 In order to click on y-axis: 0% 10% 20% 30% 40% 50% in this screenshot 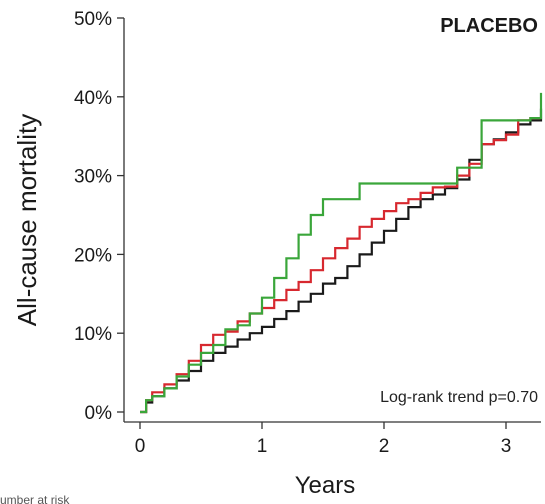, I will do `click(99, 216)`.